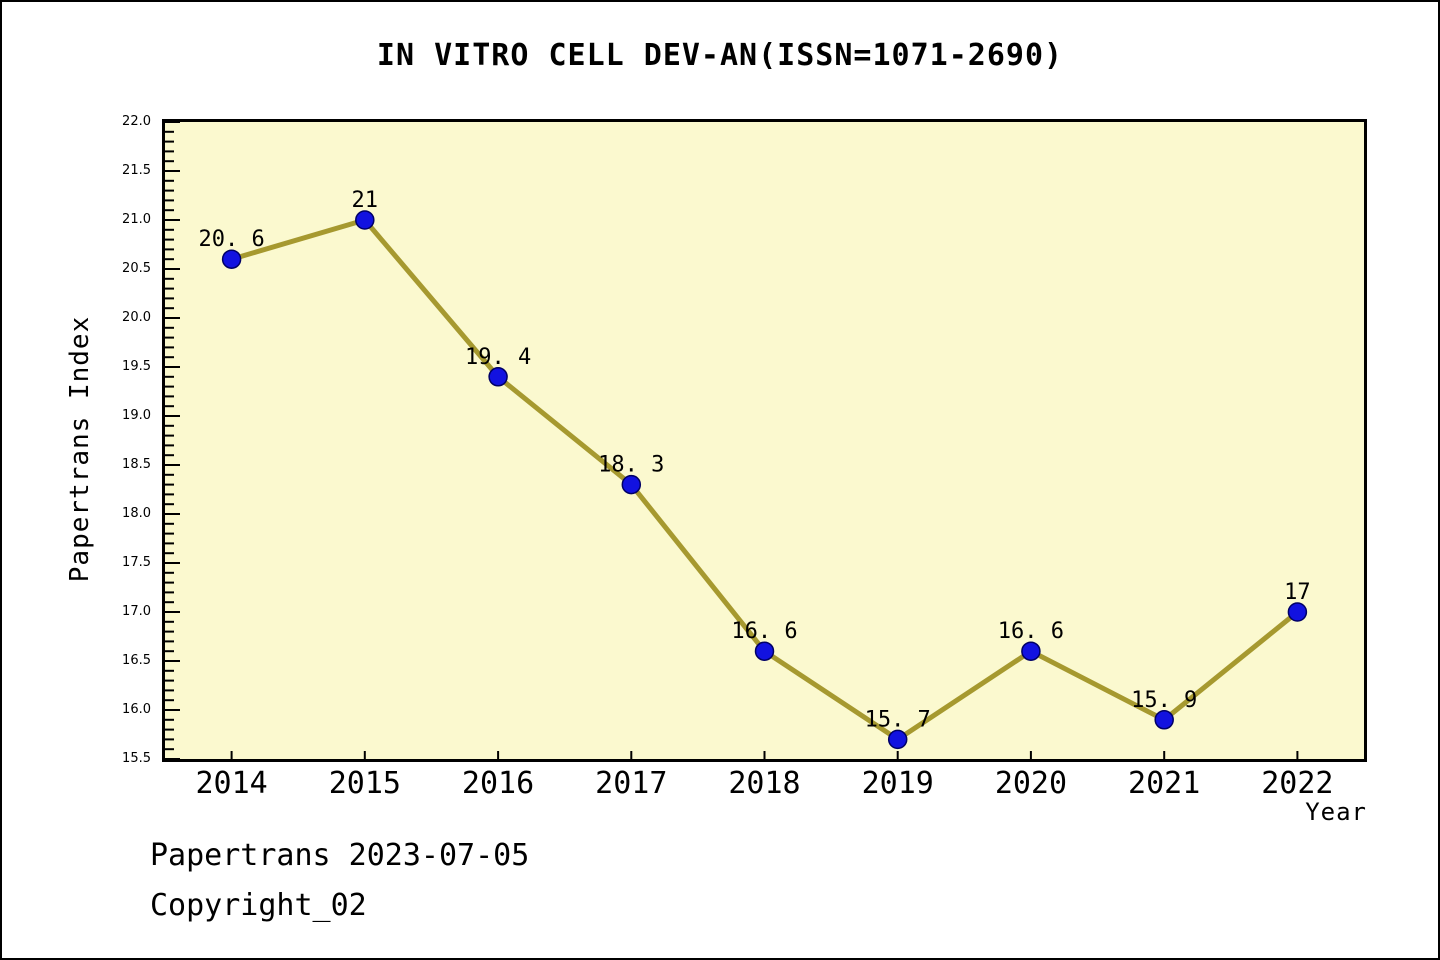 The height and width of the screenshot is (960, 1440). I want to click on x-tick-label: 2019, so click(897, 783).